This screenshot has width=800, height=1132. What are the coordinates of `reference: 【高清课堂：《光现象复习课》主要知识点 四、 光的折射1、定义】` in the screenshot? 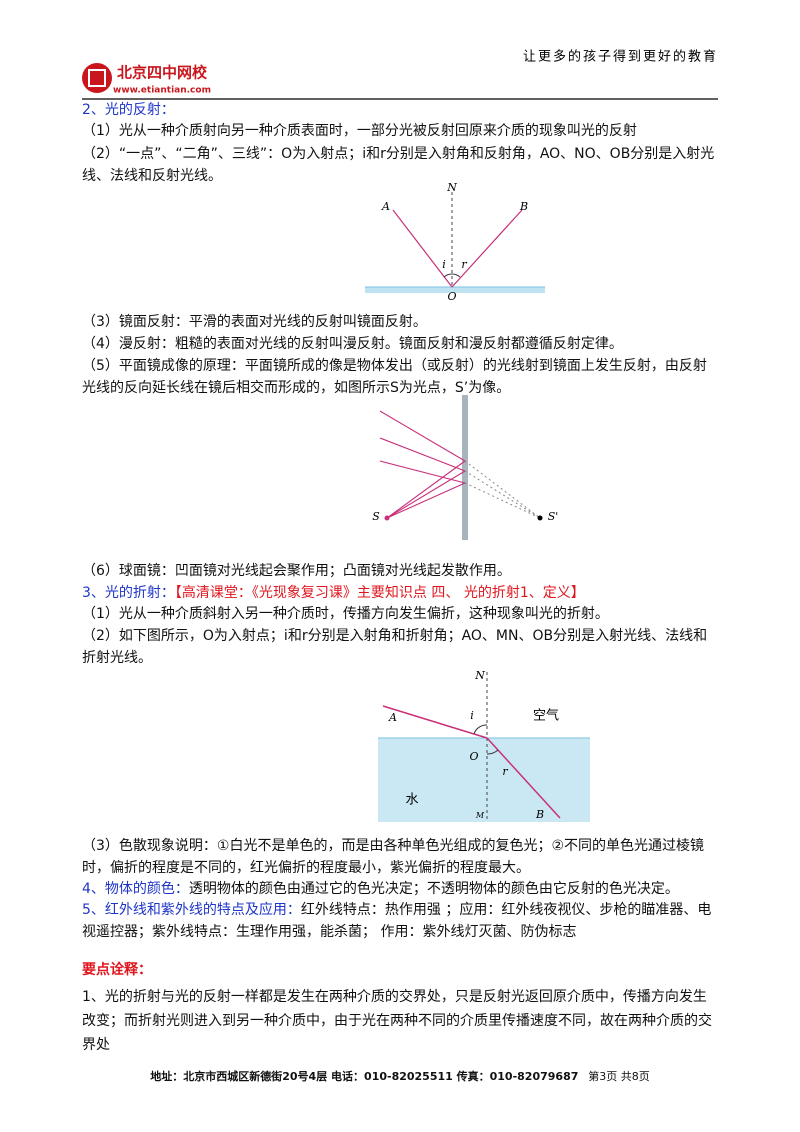 It's located at (379, 593).